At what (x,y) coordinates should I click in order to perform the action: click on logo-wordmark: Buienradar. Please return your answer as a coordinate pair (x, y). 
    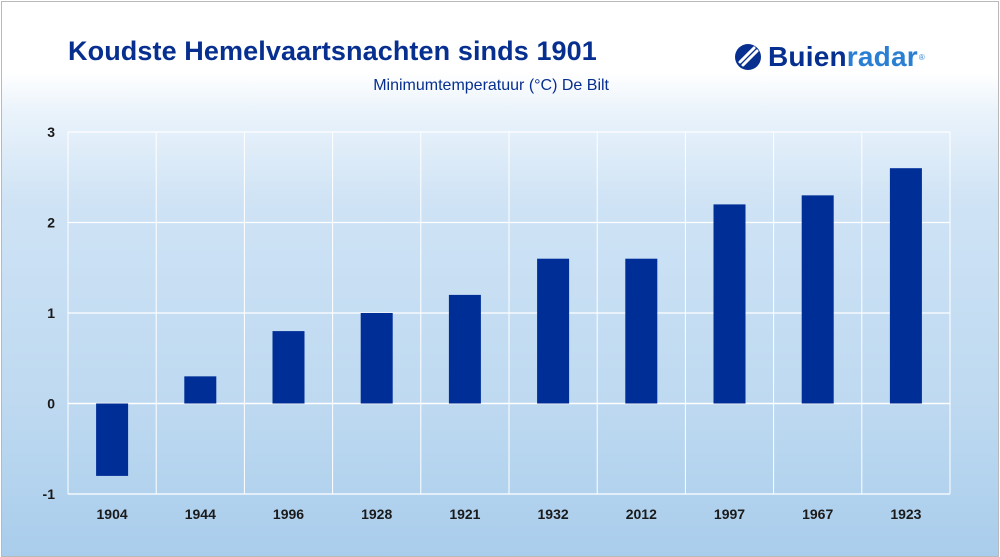
    Looking at the image, I should click on (843, 57).